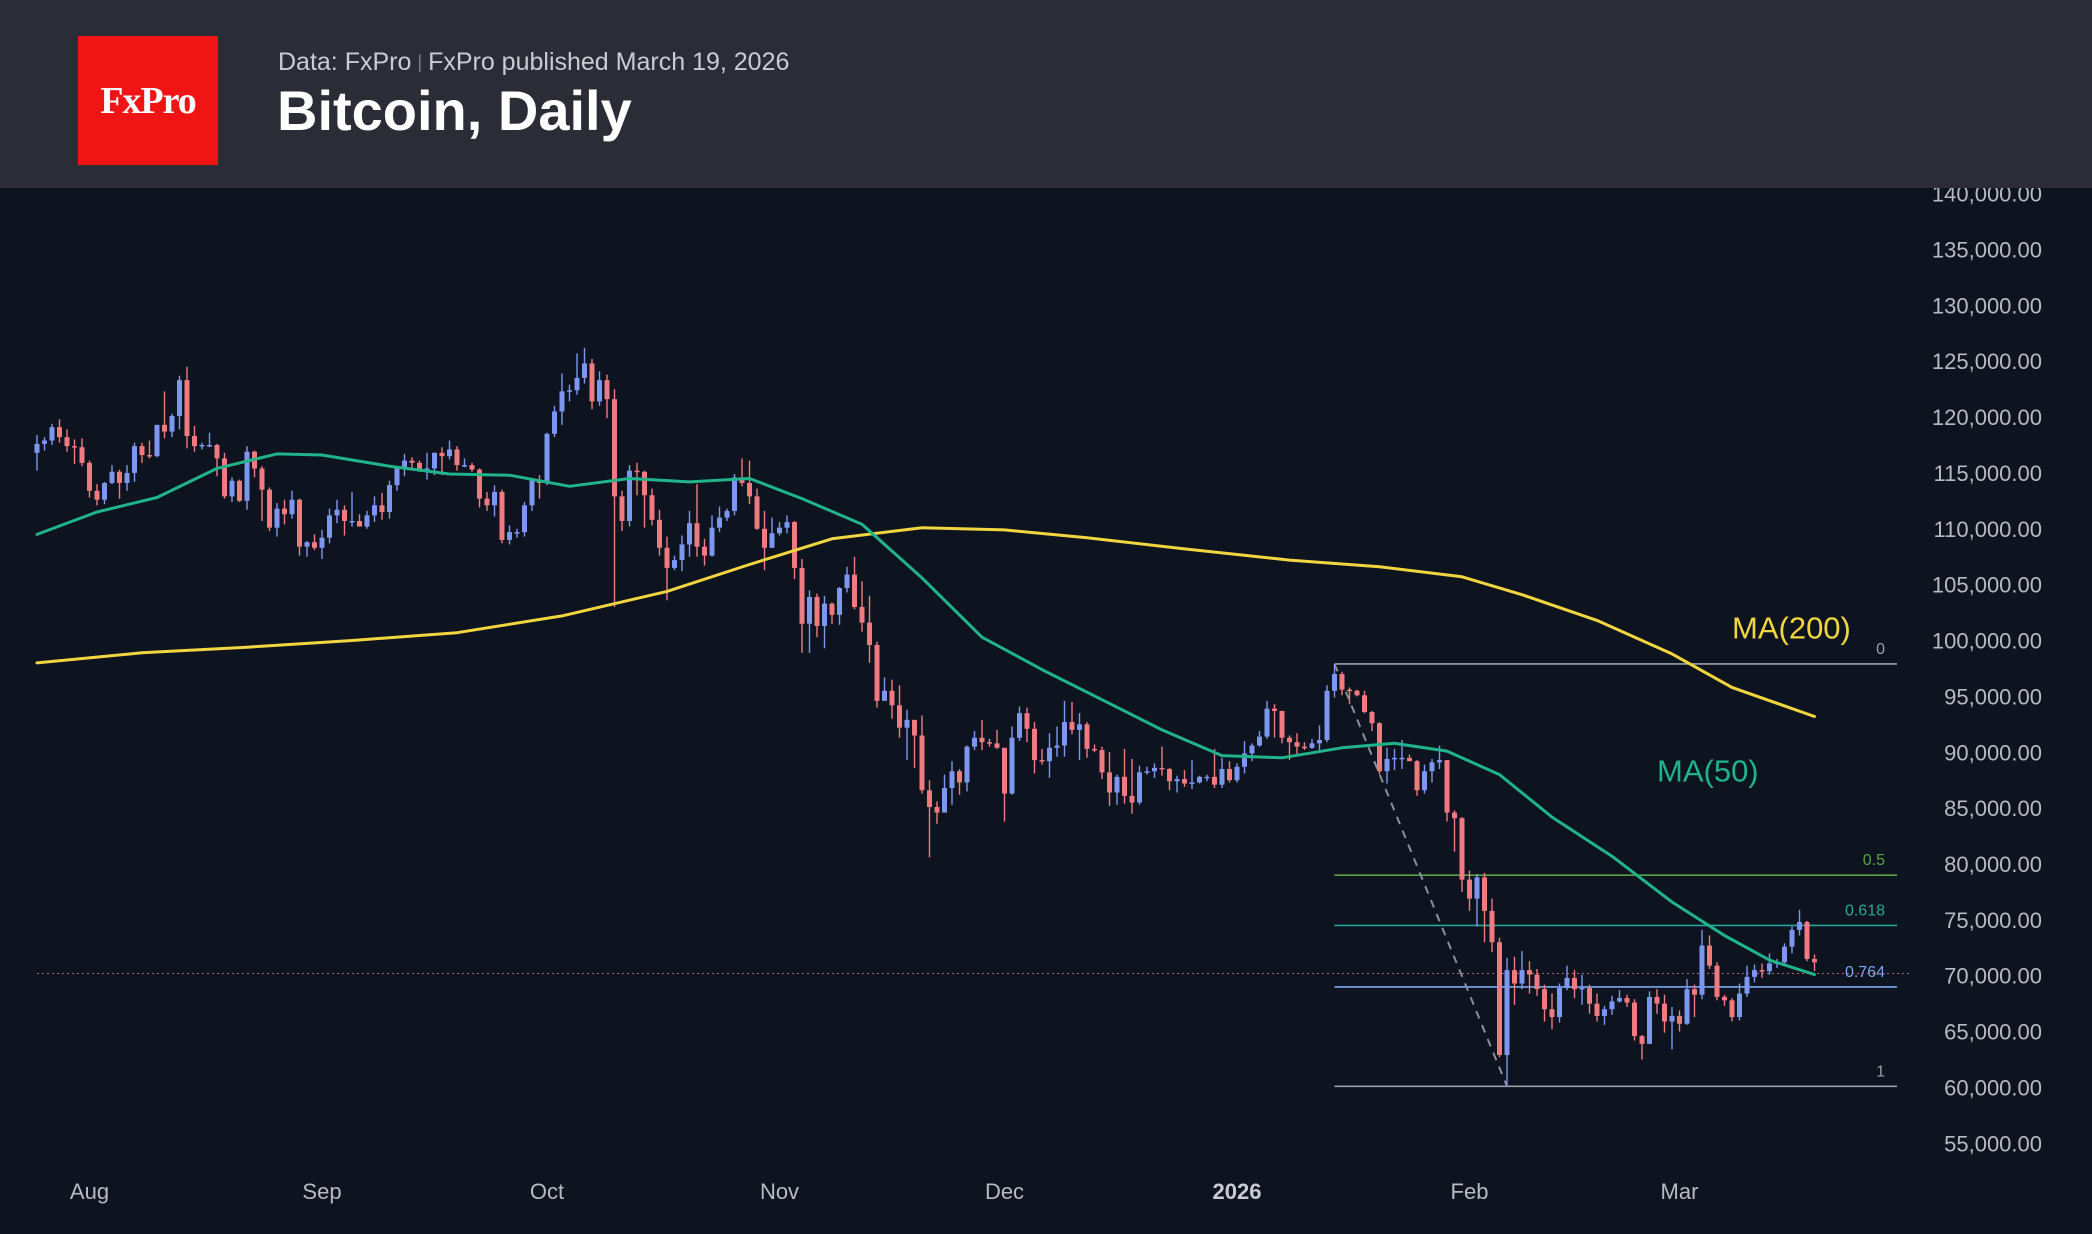 This screenshot has width=2092, height=1234. I want to click on y-tick-label: 100,000.00, so click(1987, 641).